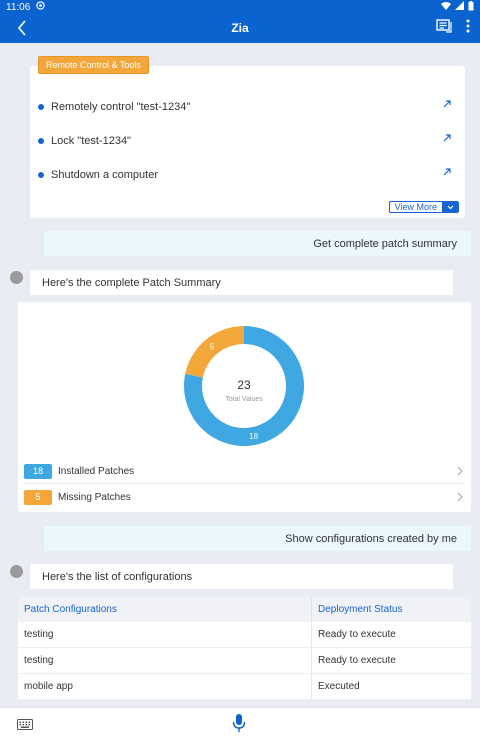 The width and height of the screenshot is (480, 737). What do you see at coordinates (38, 497) in the screenshot?
I see `patch-count-badge: 5` at bounding box center [38, 497].